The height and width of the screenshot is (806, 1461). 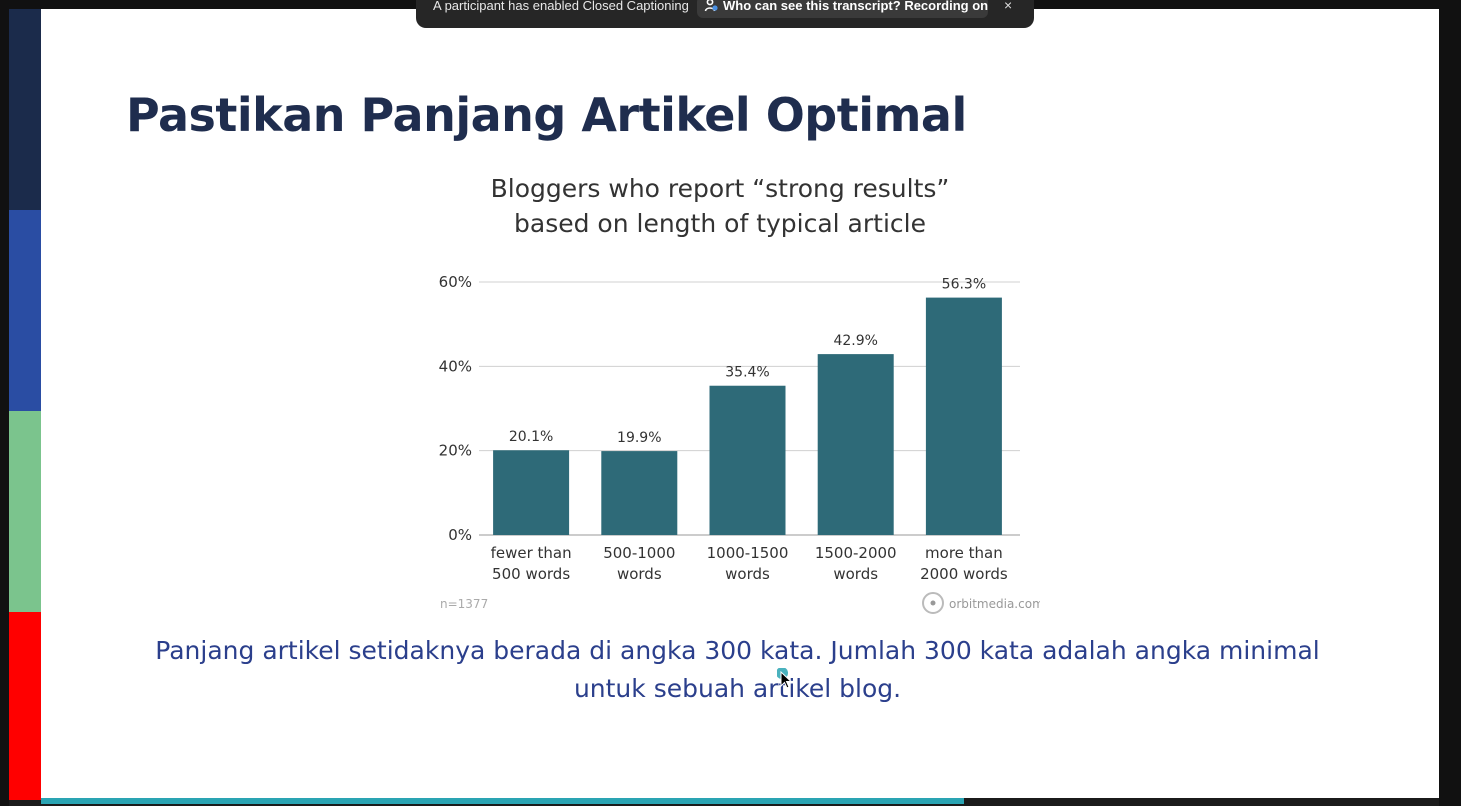 I want to click on bar-value-label: 35.4%, so click(x=747, y=373).